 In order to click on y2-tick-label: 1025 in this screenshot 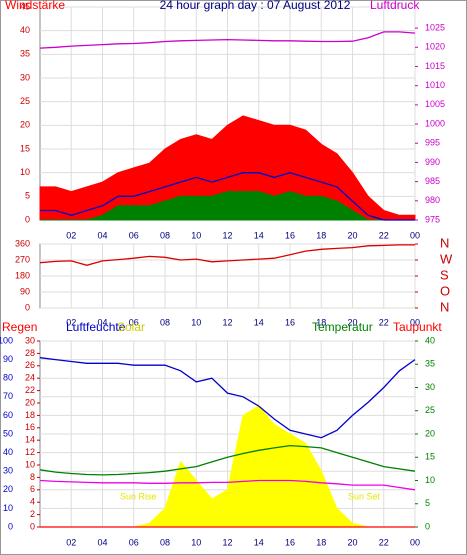, I will do `click(435, 27)`.